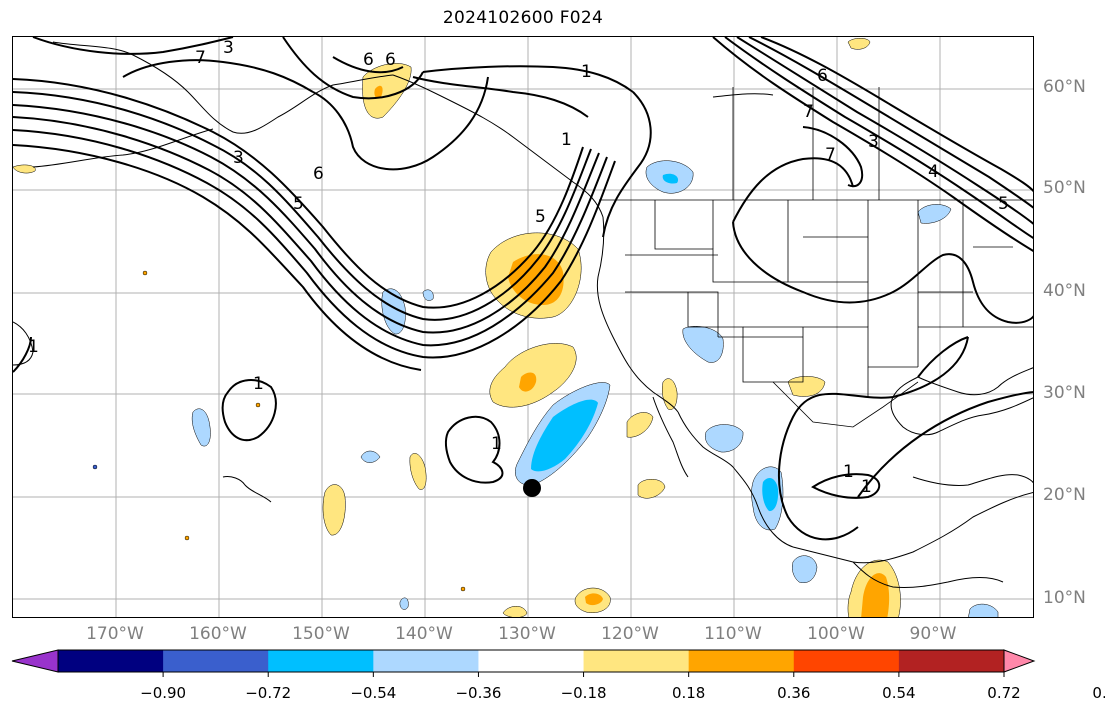 Image resolution: width=1105 pixels, height=712 pixels. Describe the element at coordinates (321, 634) in the screenshot. I see `lon-label: 150°W` at that location.